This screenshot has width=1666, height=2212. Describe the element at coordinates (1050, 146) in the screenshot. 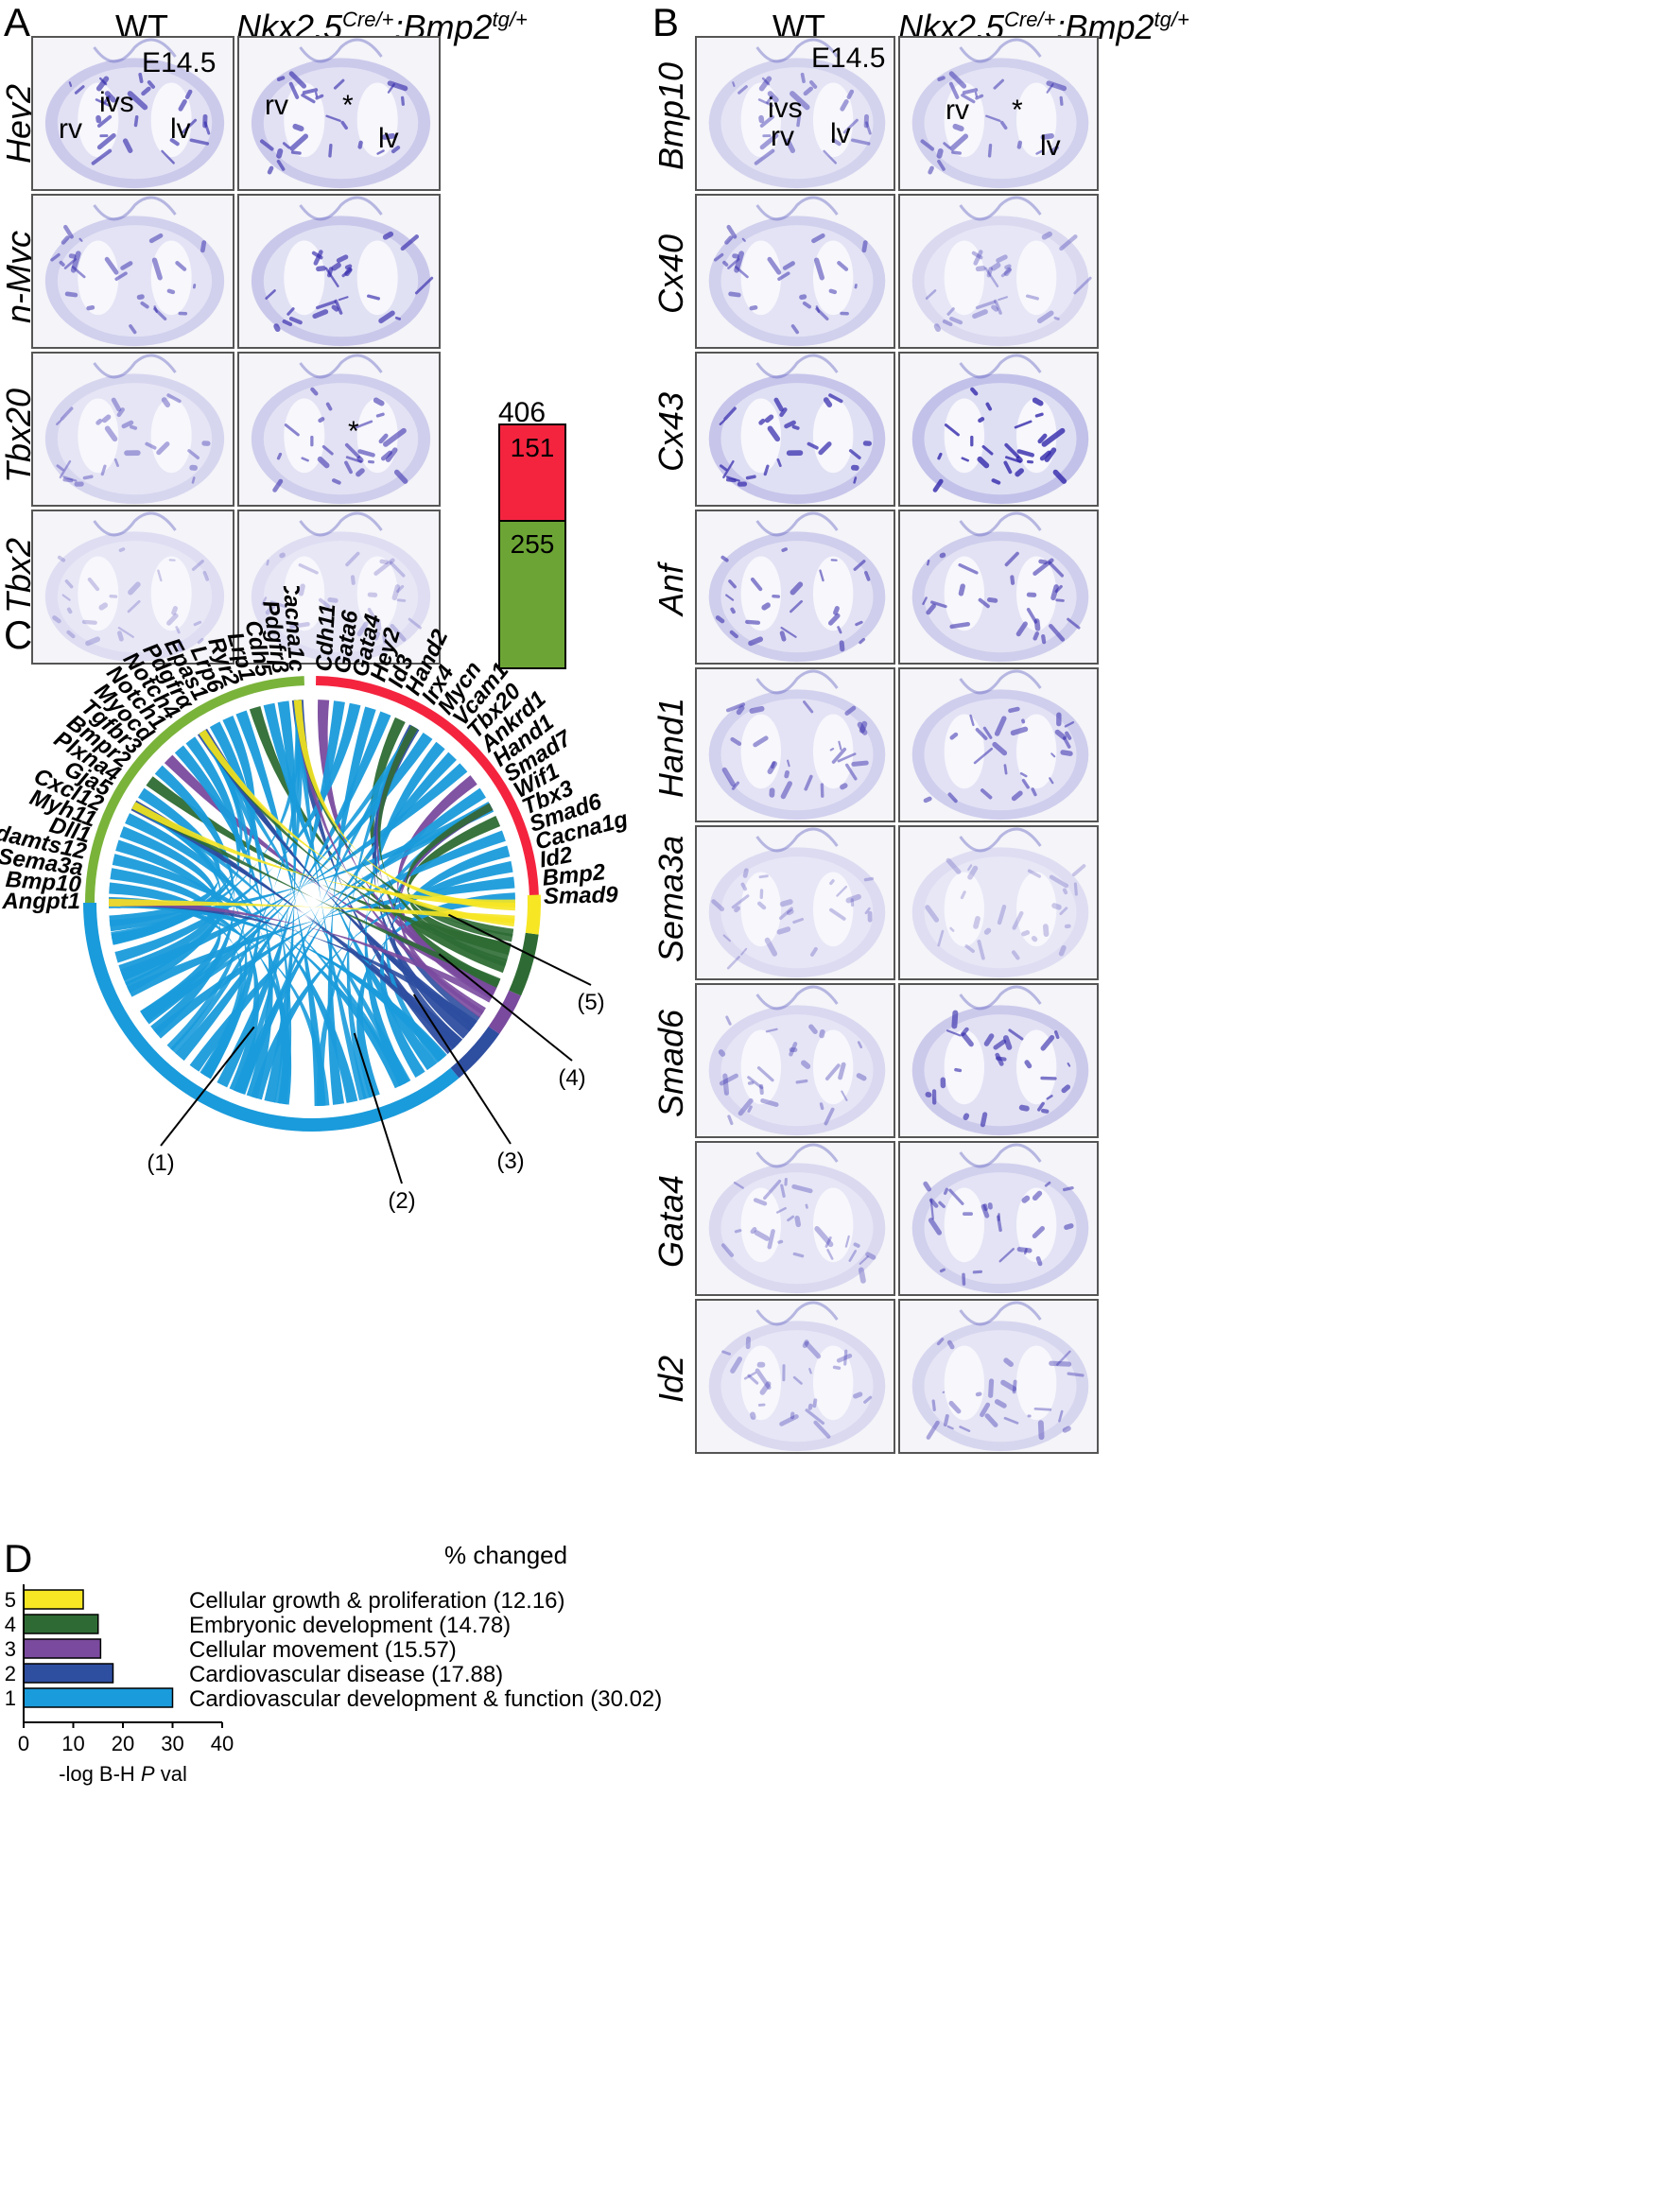

I see `panel-b-label-lv-mut: lv` at that location.